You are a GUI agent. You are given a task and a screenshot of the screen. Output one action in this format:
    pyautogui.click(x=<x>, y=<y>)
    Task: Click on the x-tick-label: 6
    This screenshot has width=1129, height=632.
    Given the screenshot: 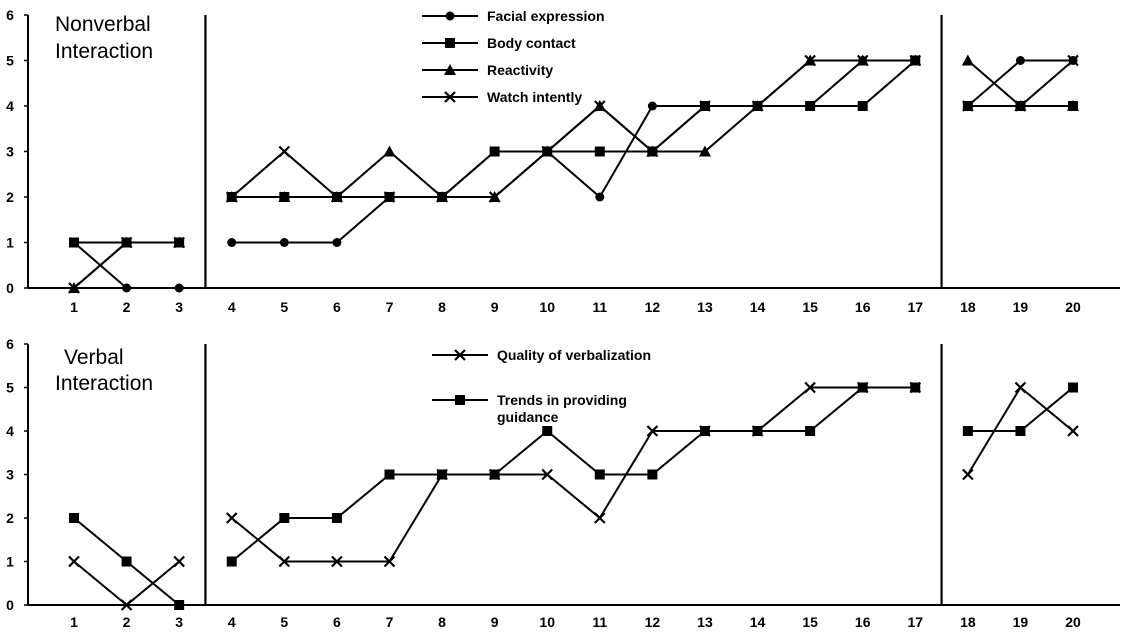 What is the action you would take?
    pyautogui.click(x=337, y=622)
    